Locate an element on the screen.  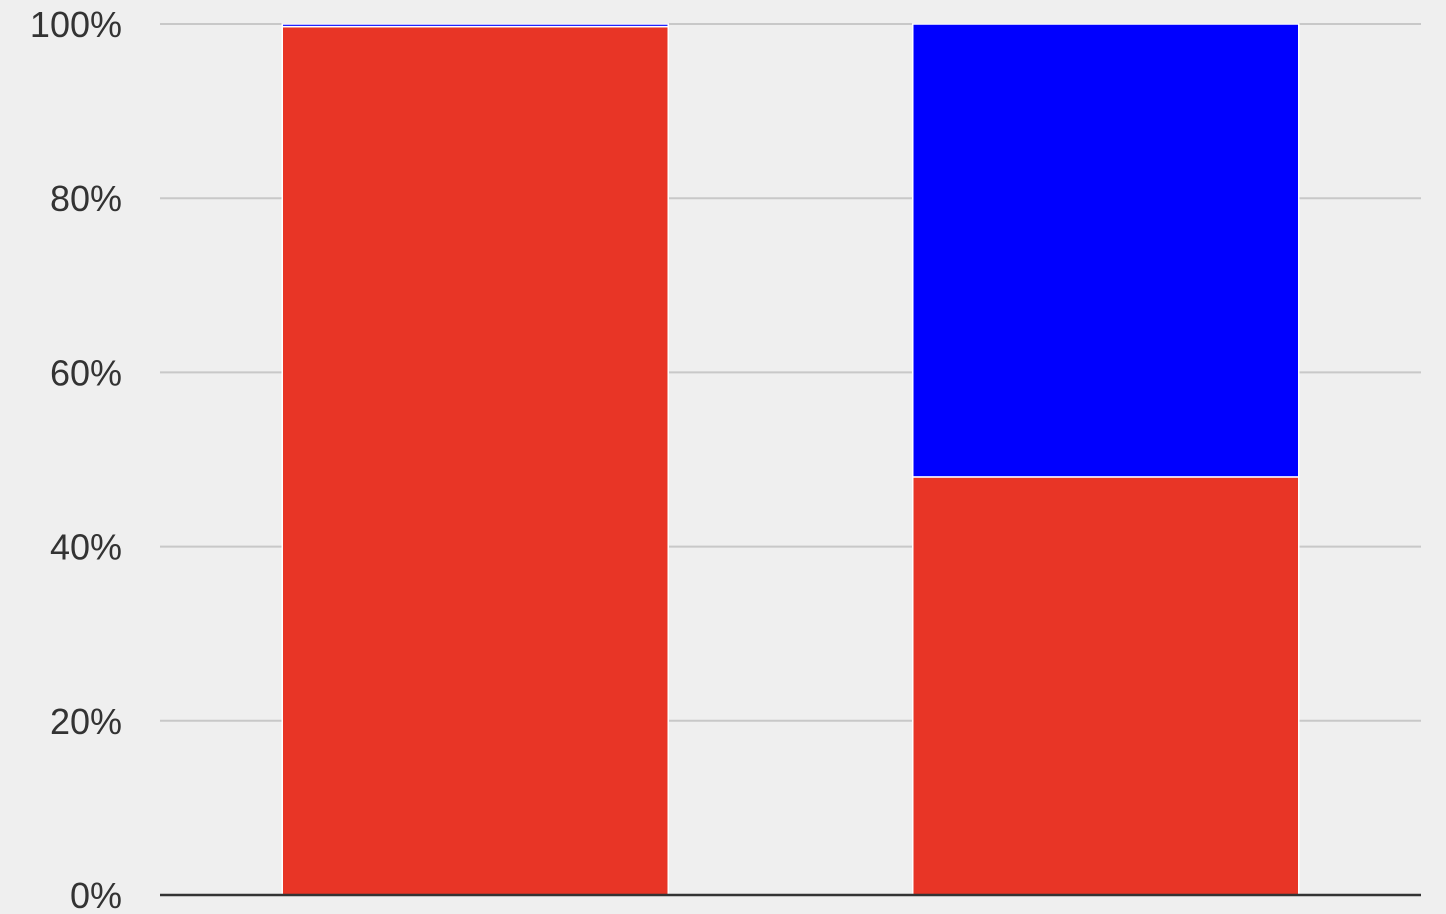
y-tick-label: 20% is located at coordinates (86, 721).